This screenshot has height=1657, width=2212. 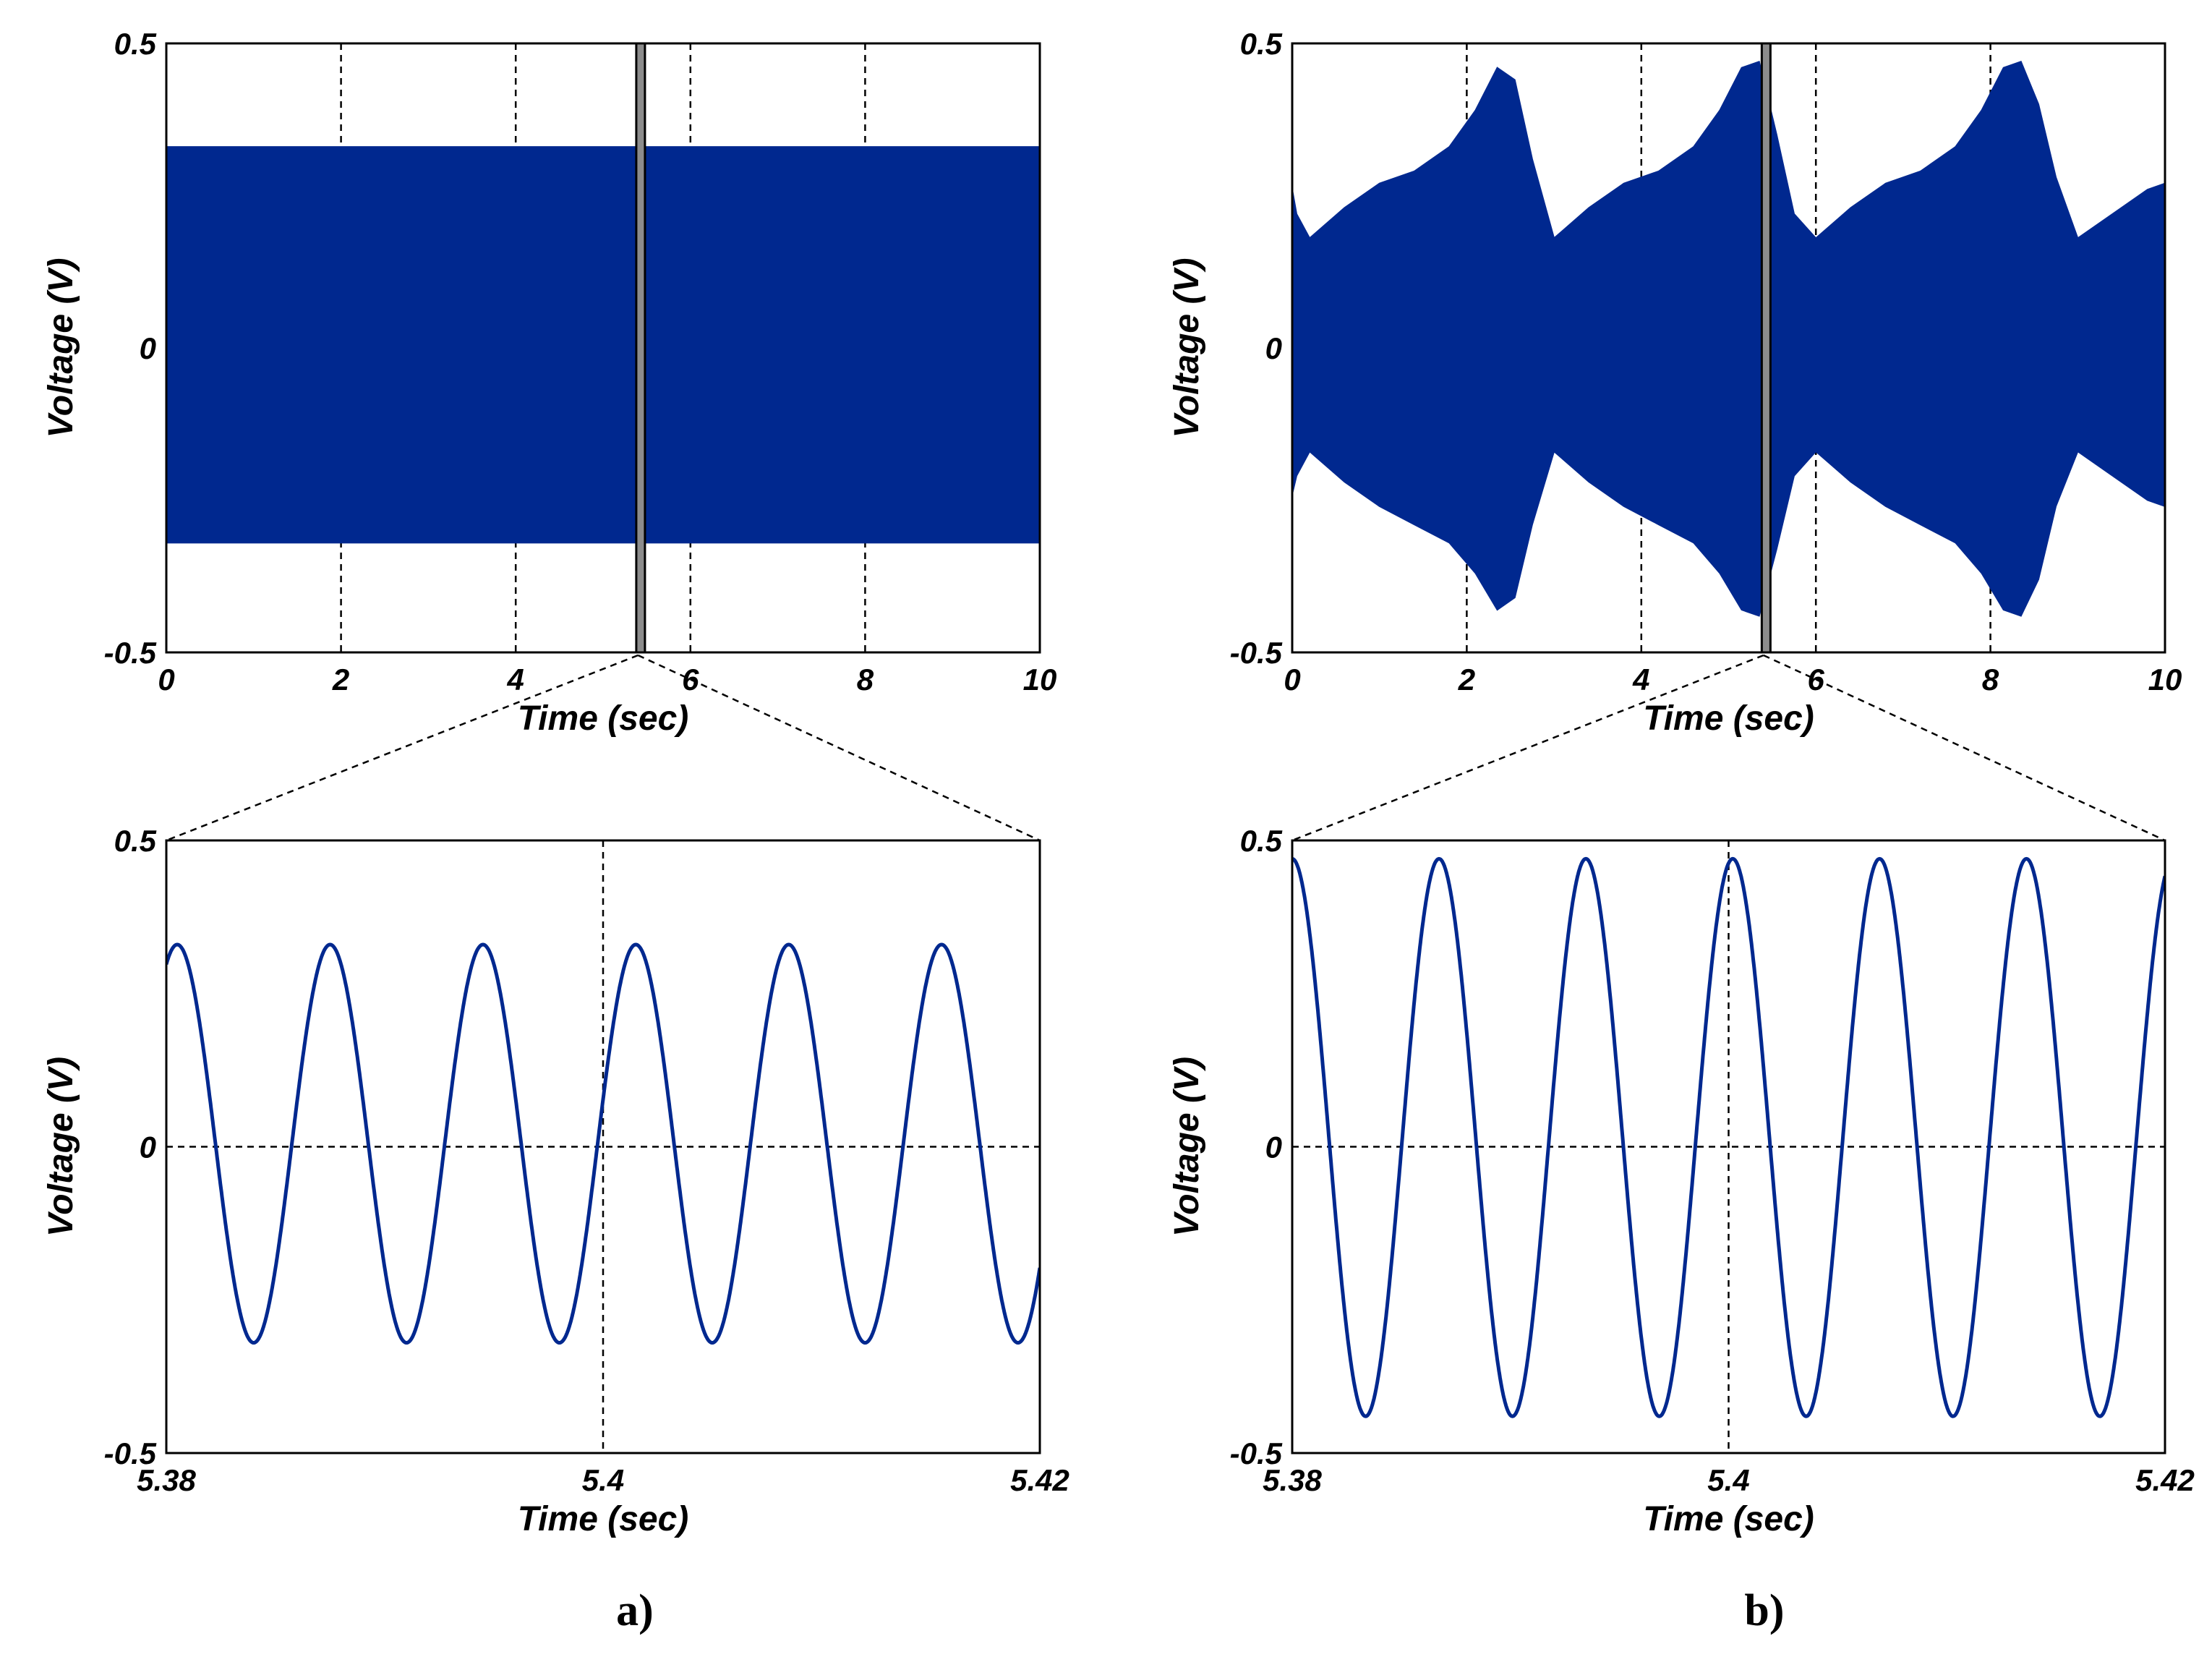 I want to click on zoom-connector-lines, so click(x=1166, y=748).